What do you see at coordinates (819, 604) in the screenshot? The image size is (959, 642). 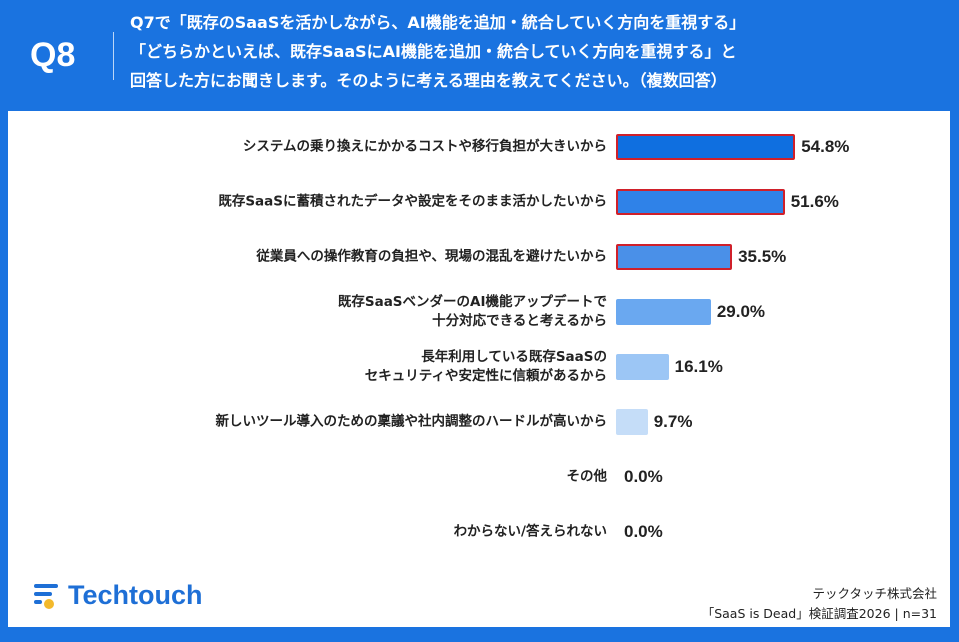 I see `credit: テックタッチ株式会社 「SaaS is Dead」検証調査2026 | n=31` at bounding box center [819, 604].